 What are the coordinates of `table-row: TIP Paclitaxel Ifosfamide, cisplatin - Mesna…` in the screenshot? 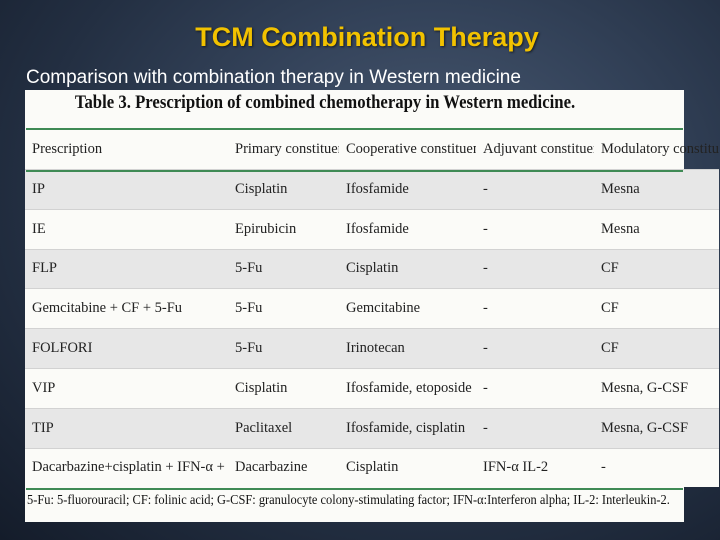 It's located at (372, 428).